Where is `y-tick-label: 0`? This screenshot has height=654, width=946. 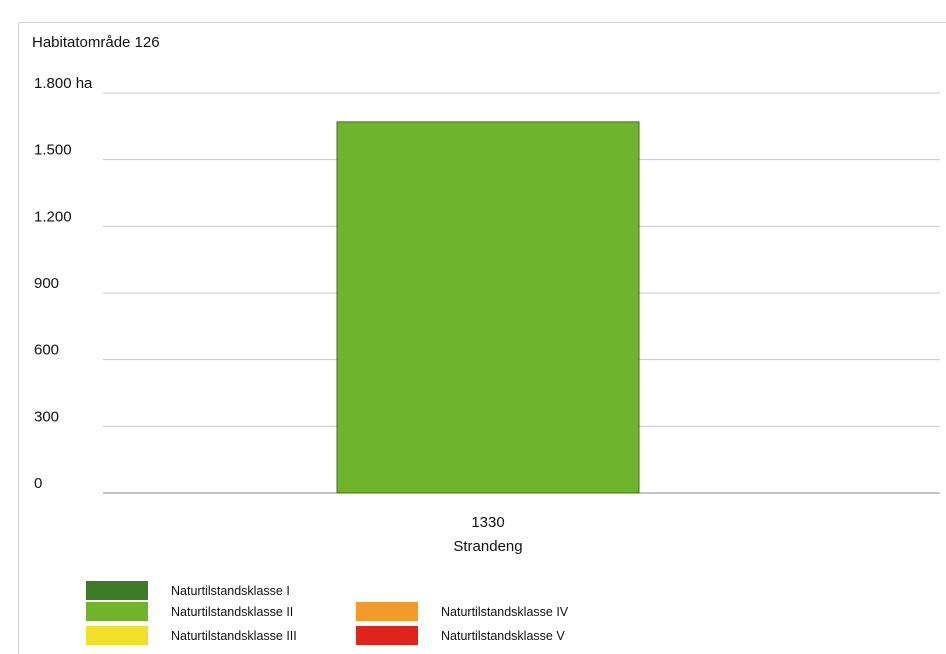
y-tick-label: 0 is located at coordinates (38, 483).